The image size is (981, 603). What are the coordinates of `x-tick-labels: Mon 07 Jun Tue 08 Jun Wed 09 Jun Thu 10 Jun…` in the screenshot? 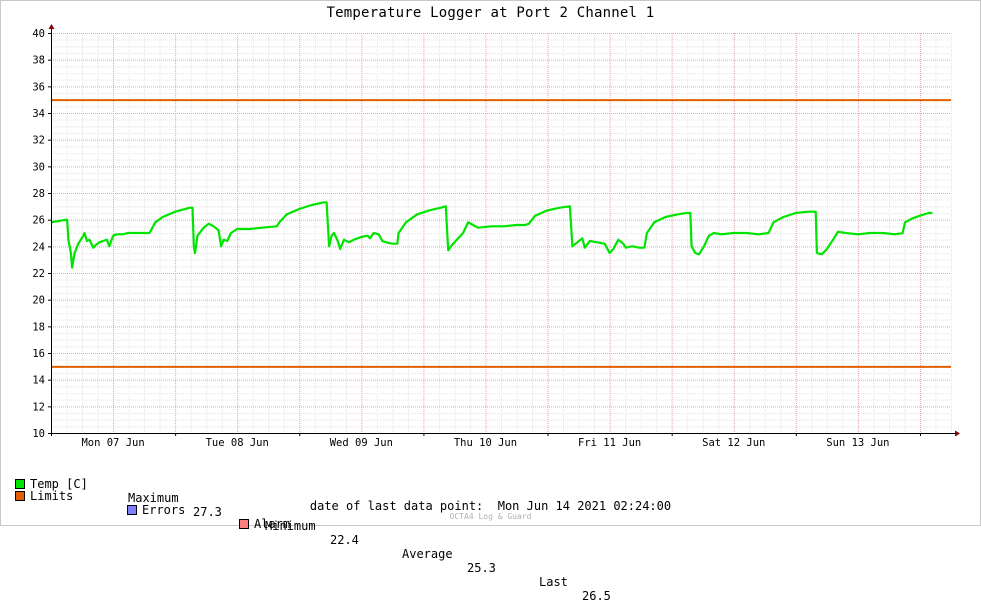 It's located at (486, 441).